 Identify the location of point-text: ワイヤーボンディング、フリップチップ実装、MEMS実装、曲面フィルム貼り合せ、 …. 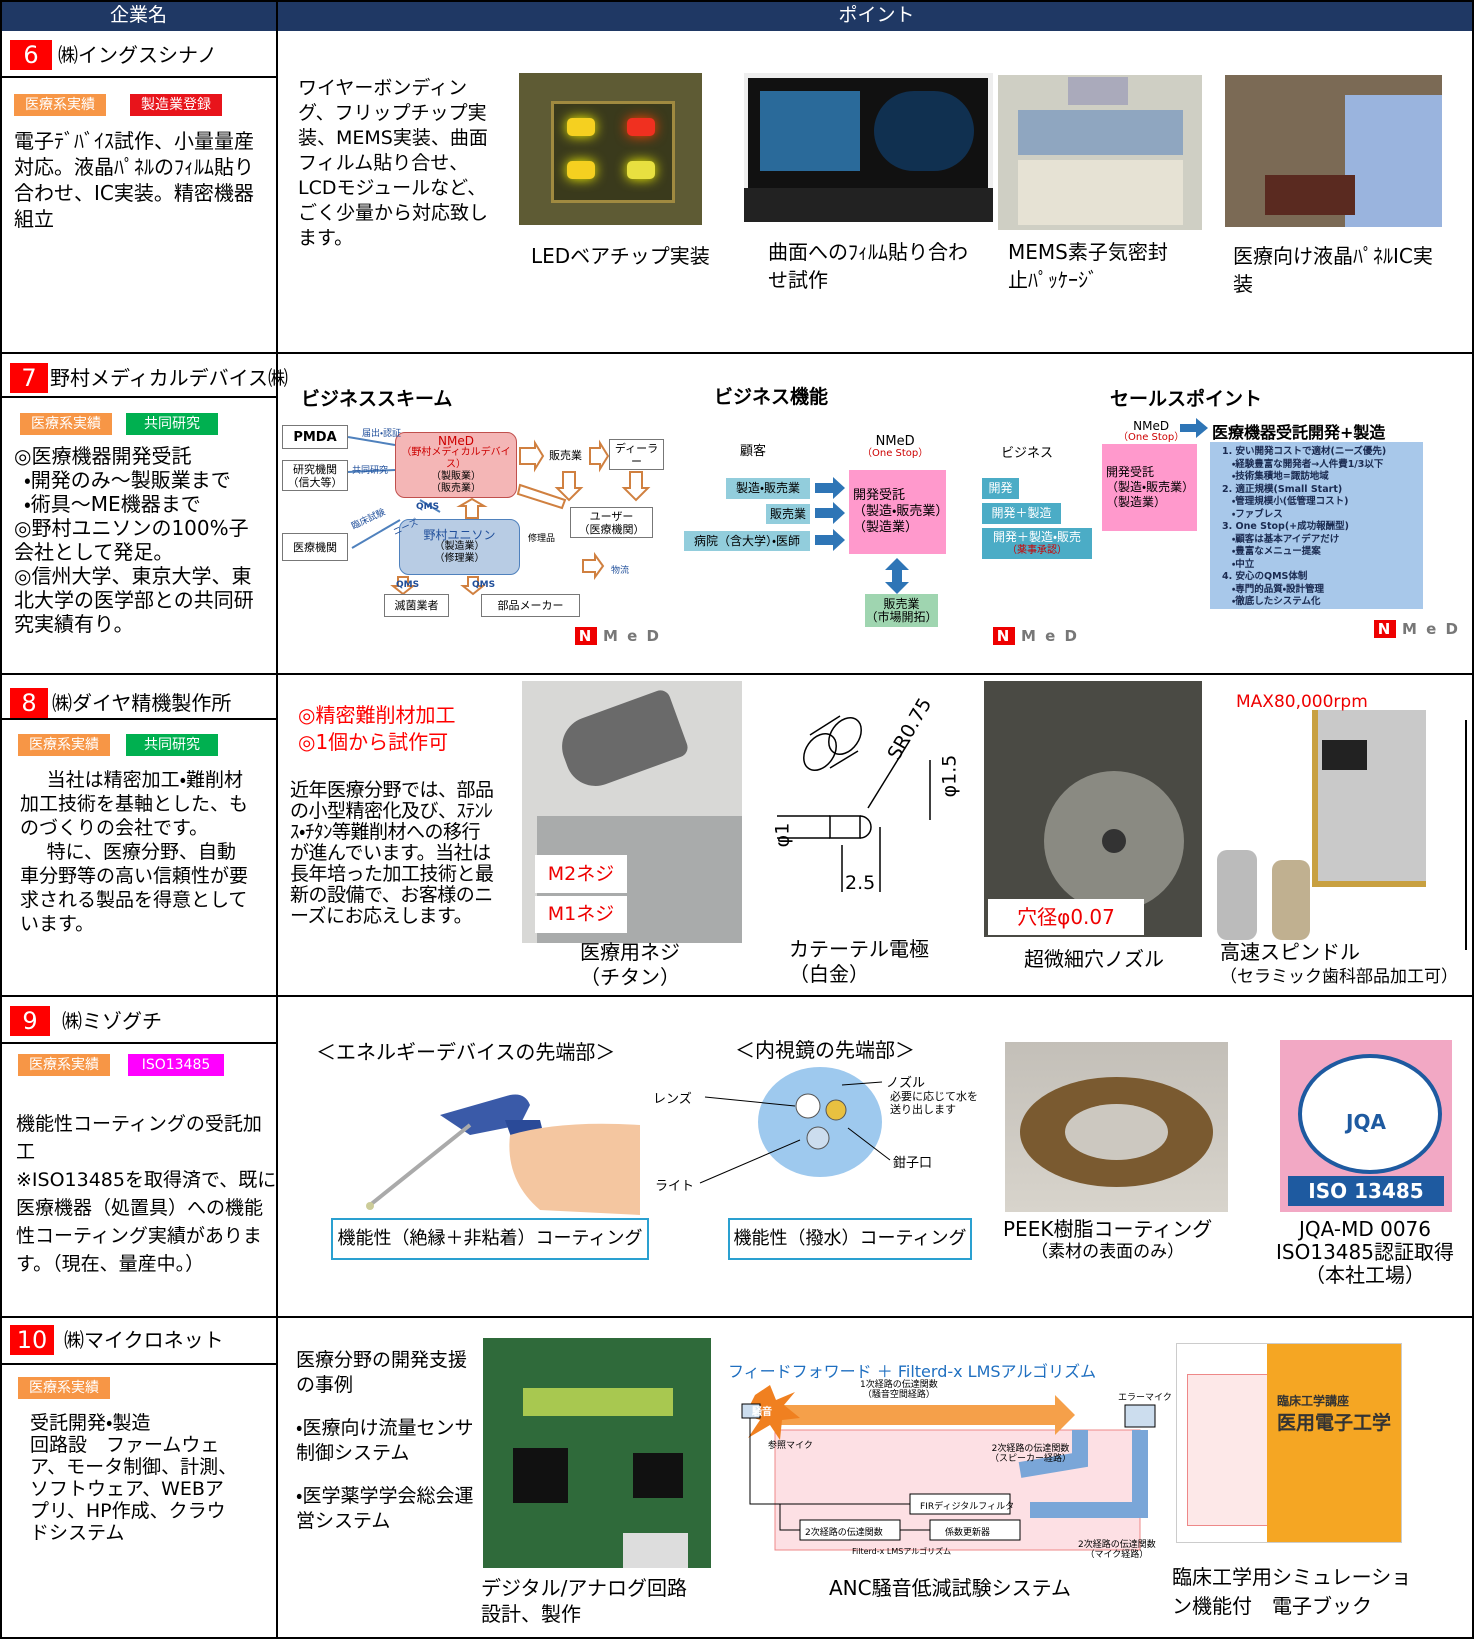
(393, 163).